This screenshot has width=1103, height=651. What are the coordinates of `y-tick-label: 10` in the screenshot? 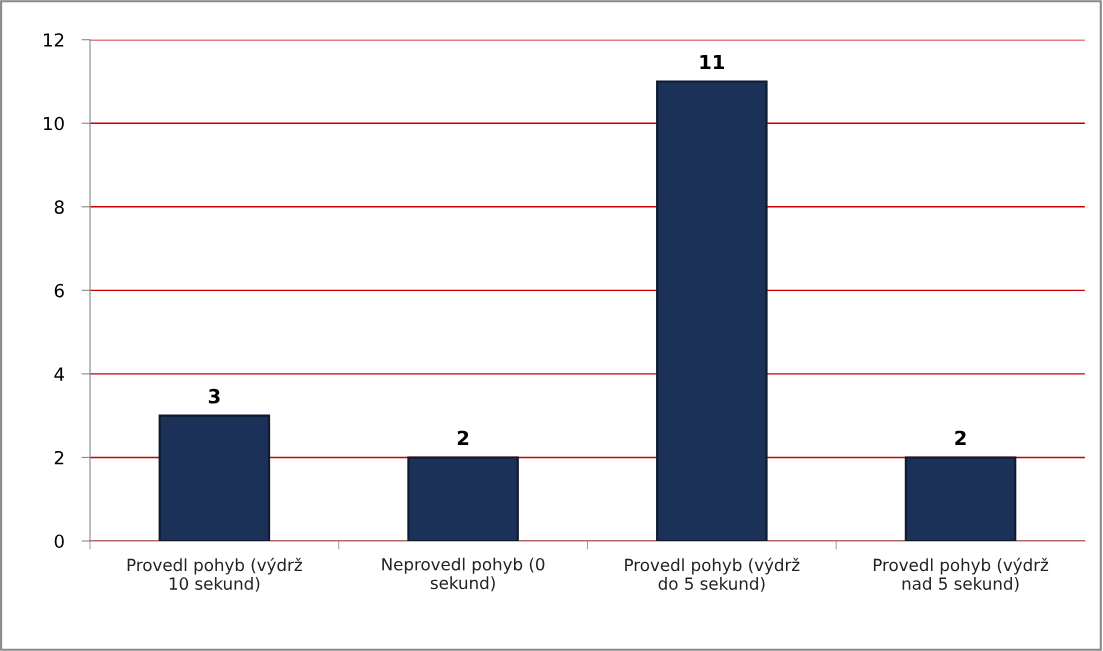 It's located at (54, 123).